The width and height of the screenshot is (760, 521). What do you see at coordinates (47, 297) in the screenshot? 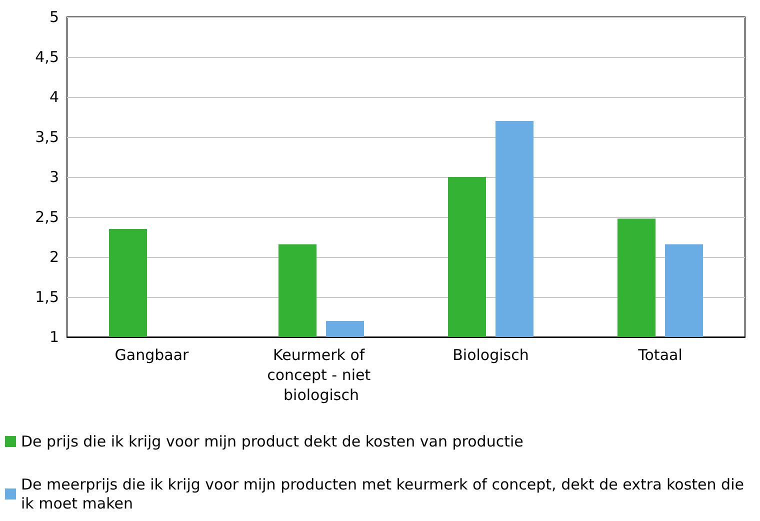
I see `y-tick-label: 1,5` at bounding box center [47, 297].